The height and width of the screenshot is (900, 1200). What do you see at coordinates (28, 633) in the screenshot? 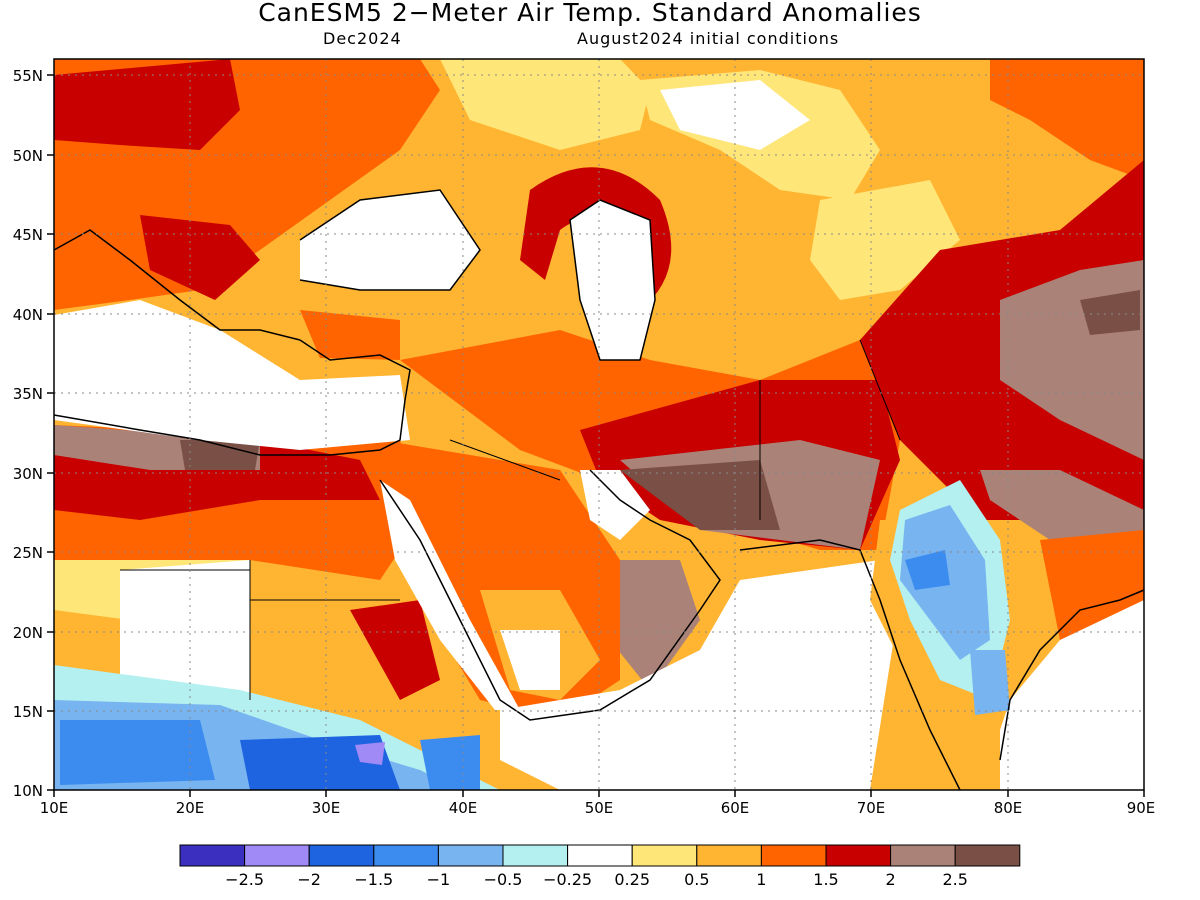
I see `lat-label-20n: 20N` at bounding box center [28, 633].